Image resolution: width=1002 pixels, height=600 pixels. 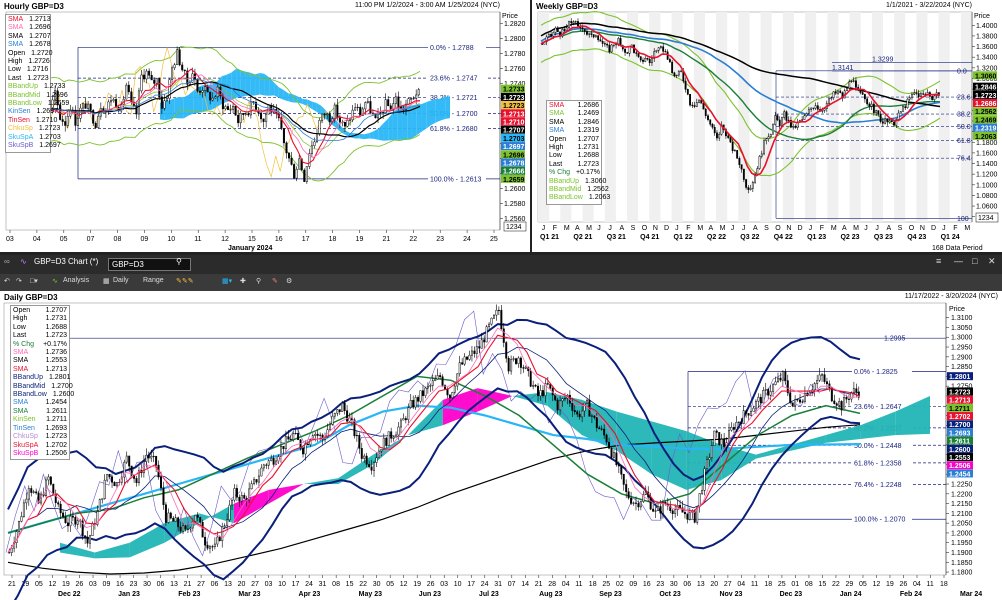 What do you see at coordinates (878, 485) in the screenshot?
I see `daily-fib-label: 76.4% - 1.2248` at bounding box center [878, 485].